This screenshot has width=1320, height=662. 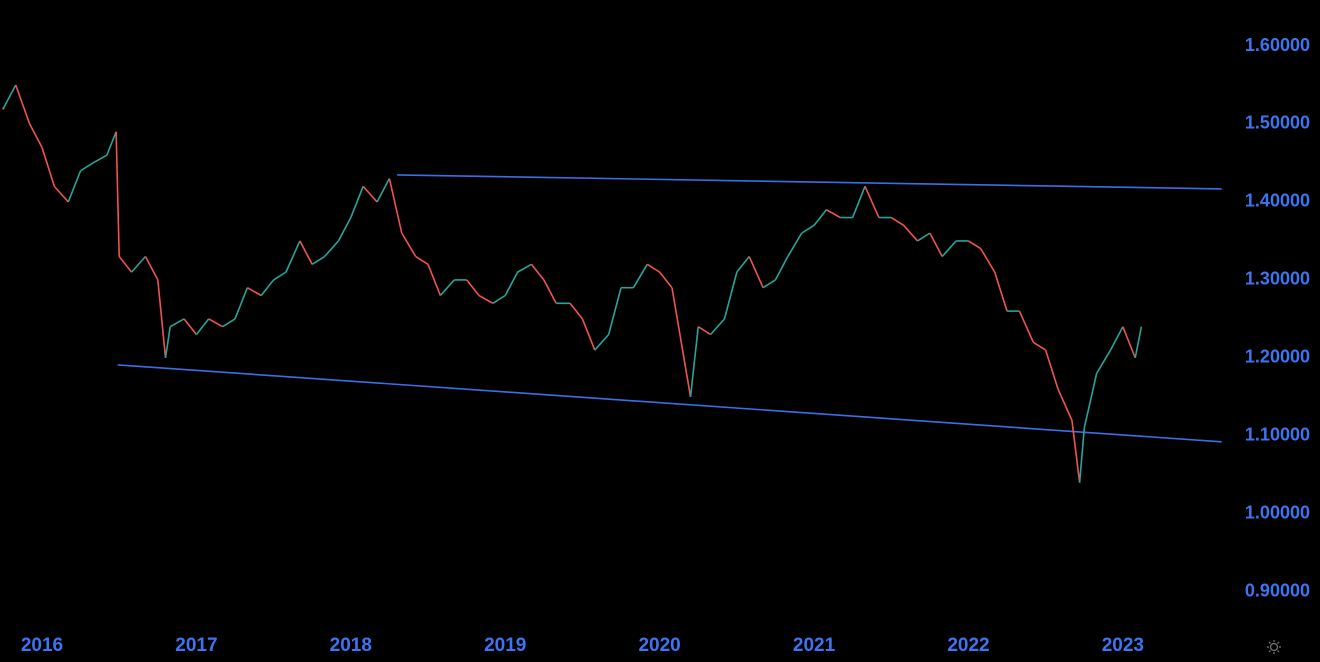 What do you see at coordinates (42, 645) in the screenshot?
I see `x-tick-label: 2016` at bounding box center [42, 645].